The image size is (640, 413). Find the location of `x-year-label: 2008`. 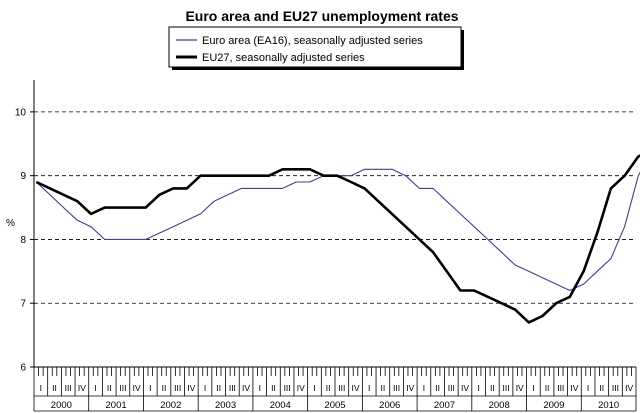

x-year-label: 2008 is located at coordinates (499, 405).